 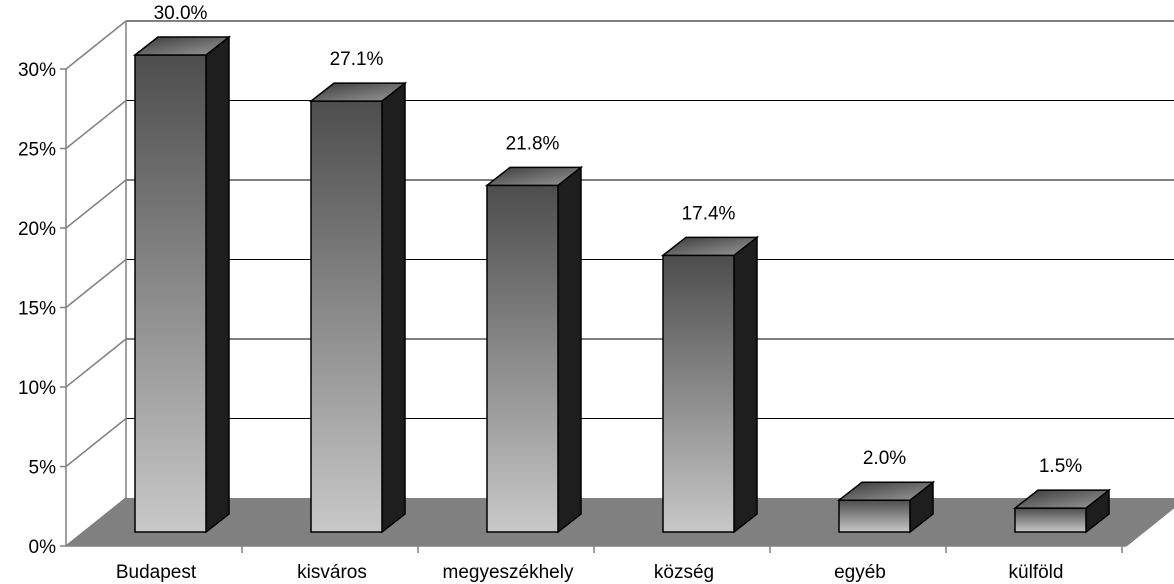 What do you see at coordinates (508, 572) in the screenshot?
I see `x-category-label: megyeszékhely` at bounding box center [508, 572].